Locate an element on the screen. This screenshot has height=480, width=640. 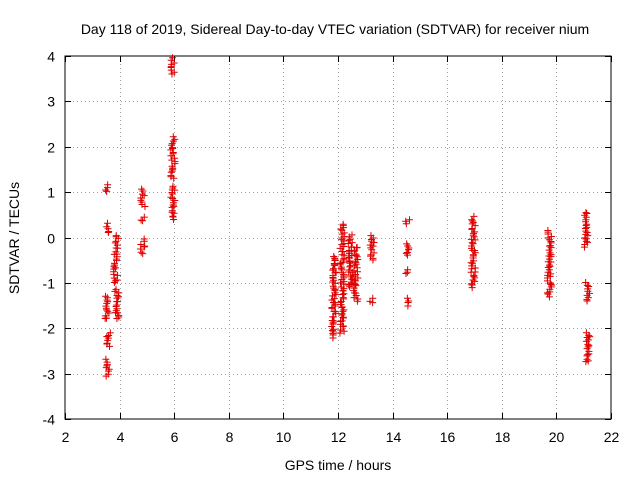
y-tick-label: 3 is located at coordinates (51, 102).